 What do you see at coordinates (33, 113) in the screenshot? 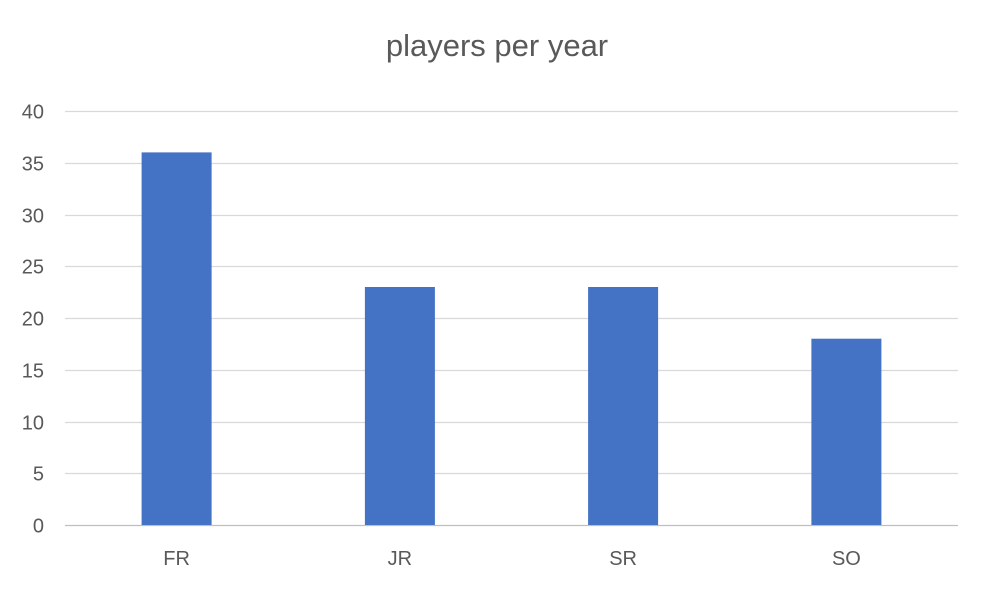
I see `y-tick-label: 40` at bounding box center [33, 113].